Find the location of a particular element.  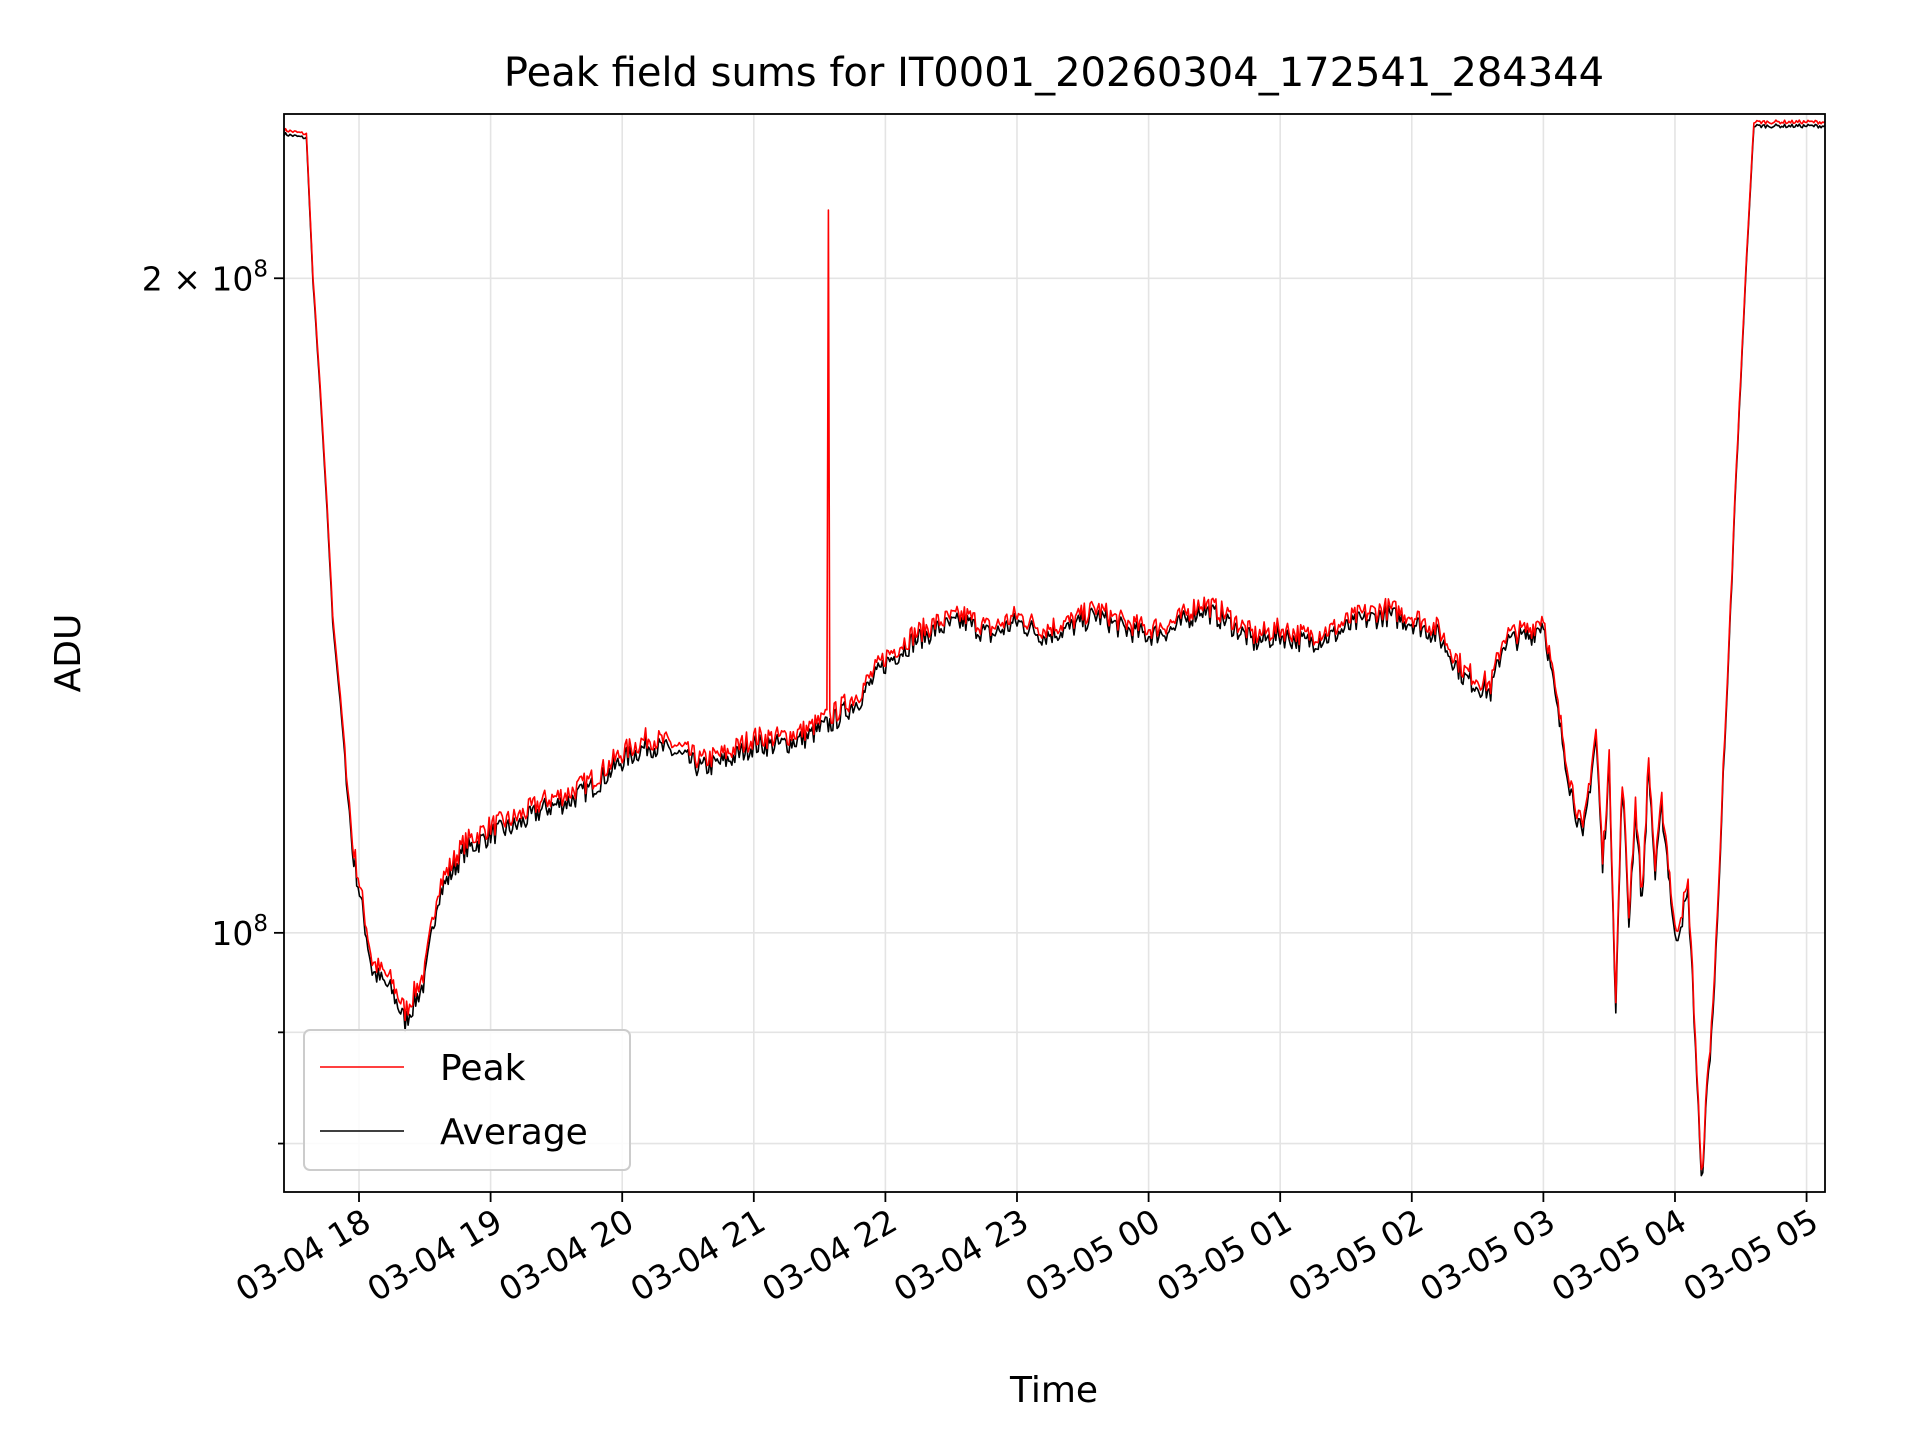

y-tick-label: 2 × 108 is located at coordinates (205, 277).